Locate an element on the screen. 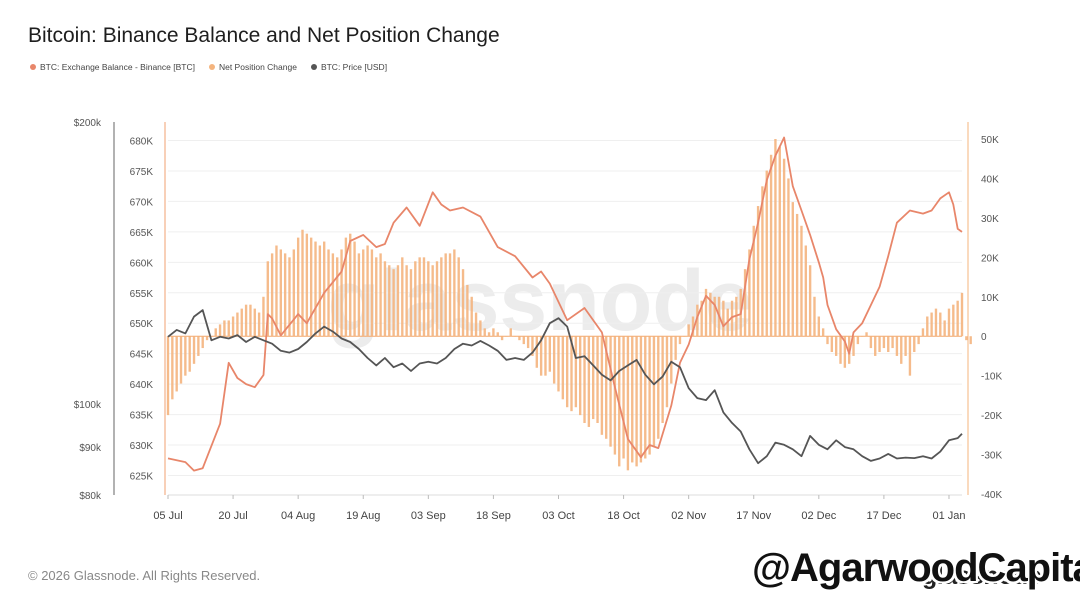 This screenshot has height=608, width=1080. x-tick-label: 03 Oct is located at coordinates (558, 516).